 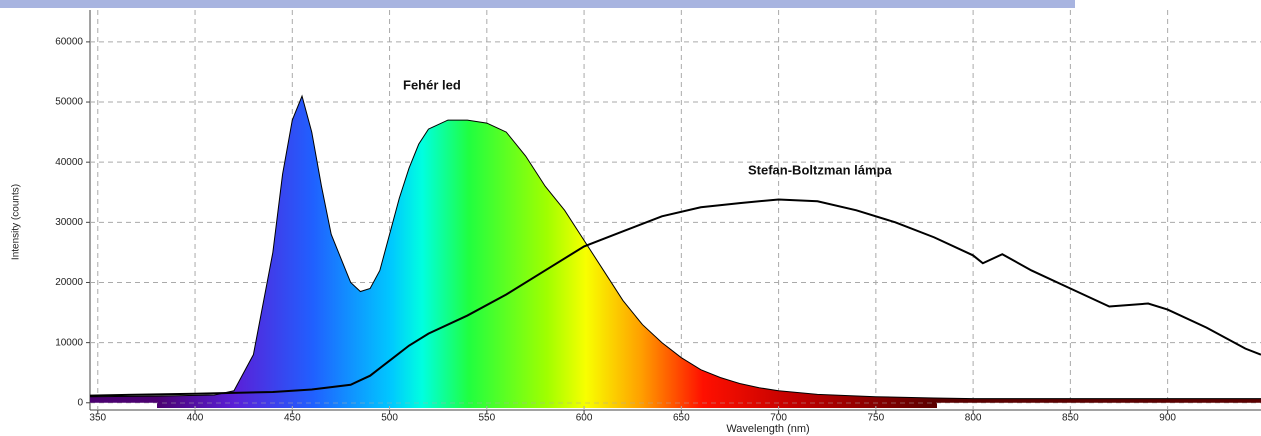 I want to click on x-tick-label: 650, so click(x=681, y=418).